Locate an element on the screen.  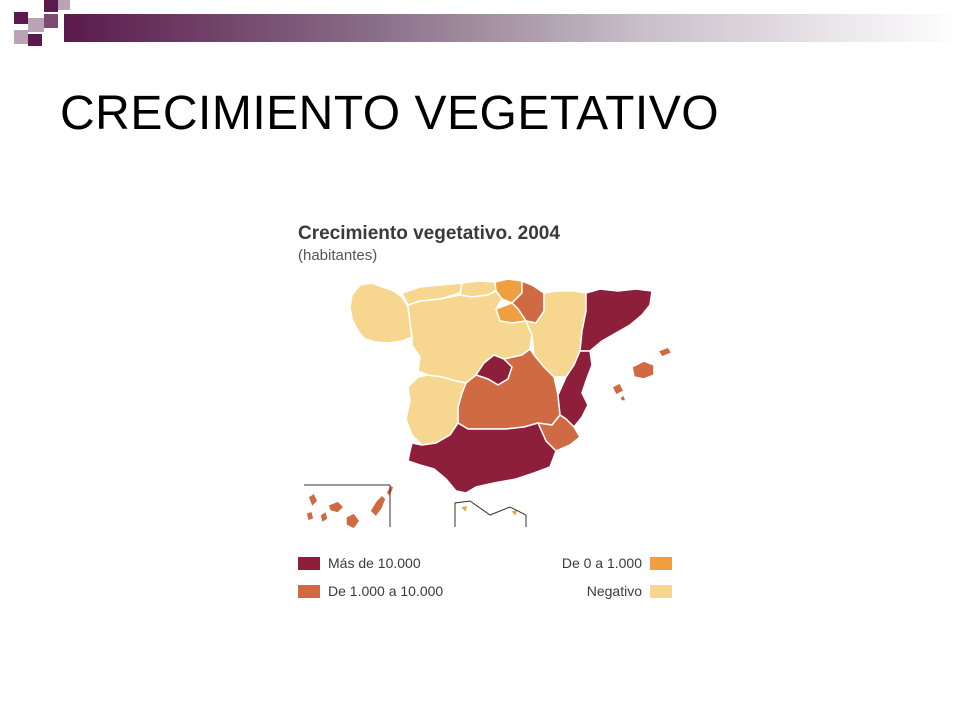
legend-label: Negativo is located at coordinates (614, 591).